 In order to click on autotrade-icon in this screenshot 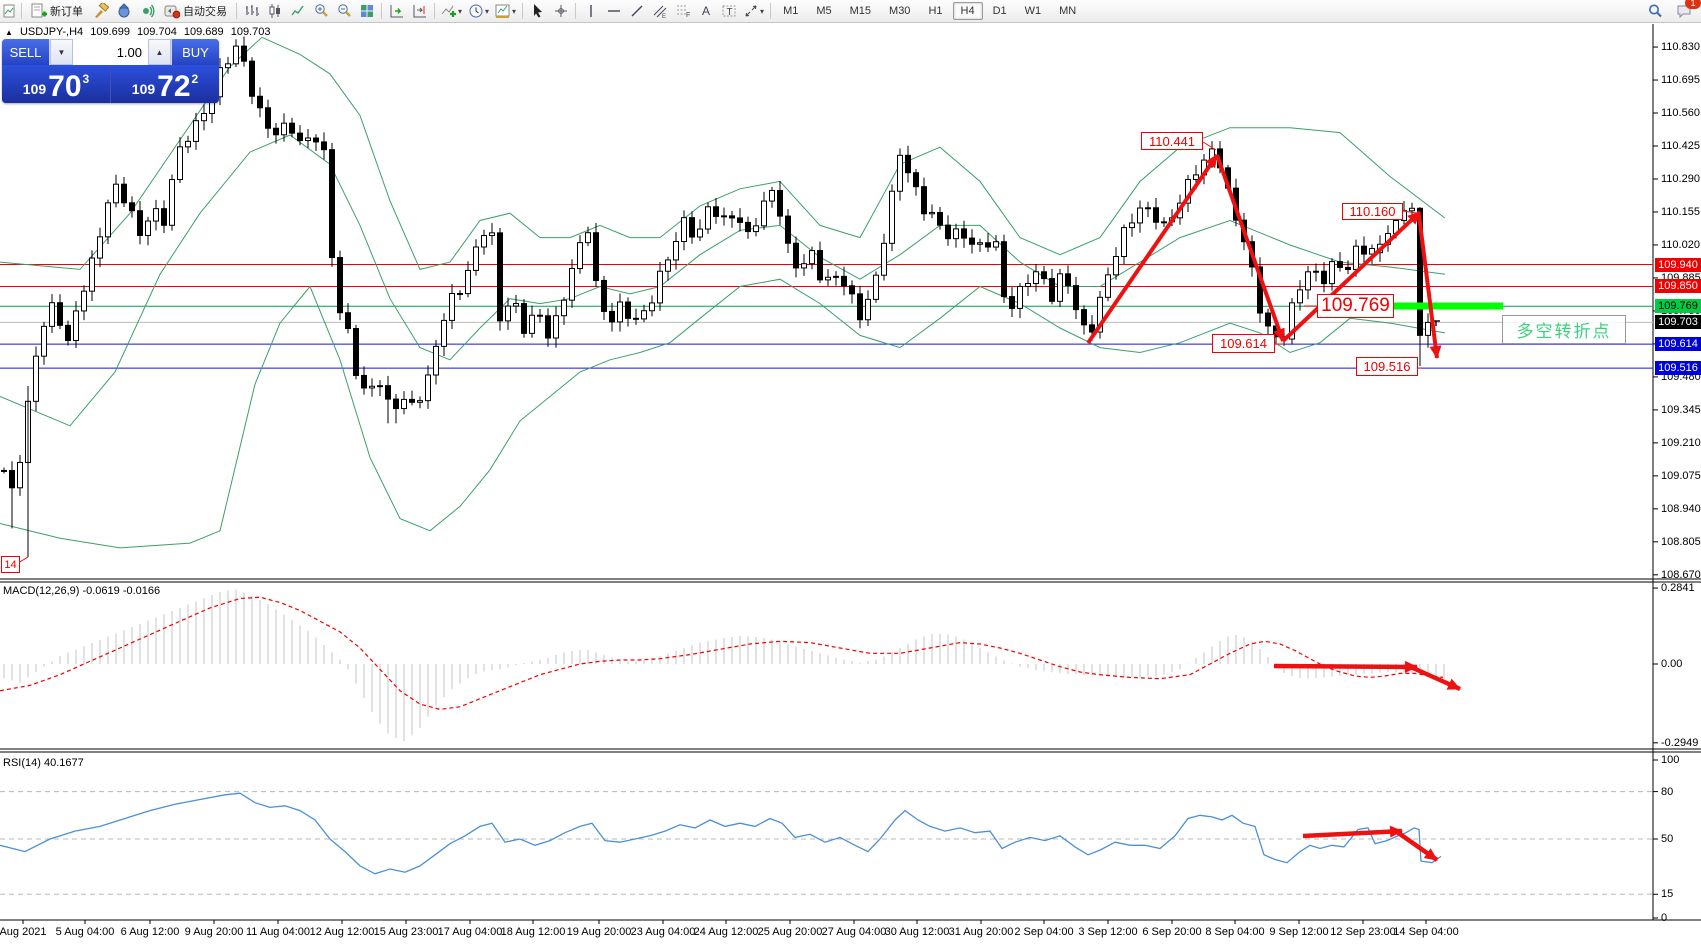, I will do `click(172, 12)`.